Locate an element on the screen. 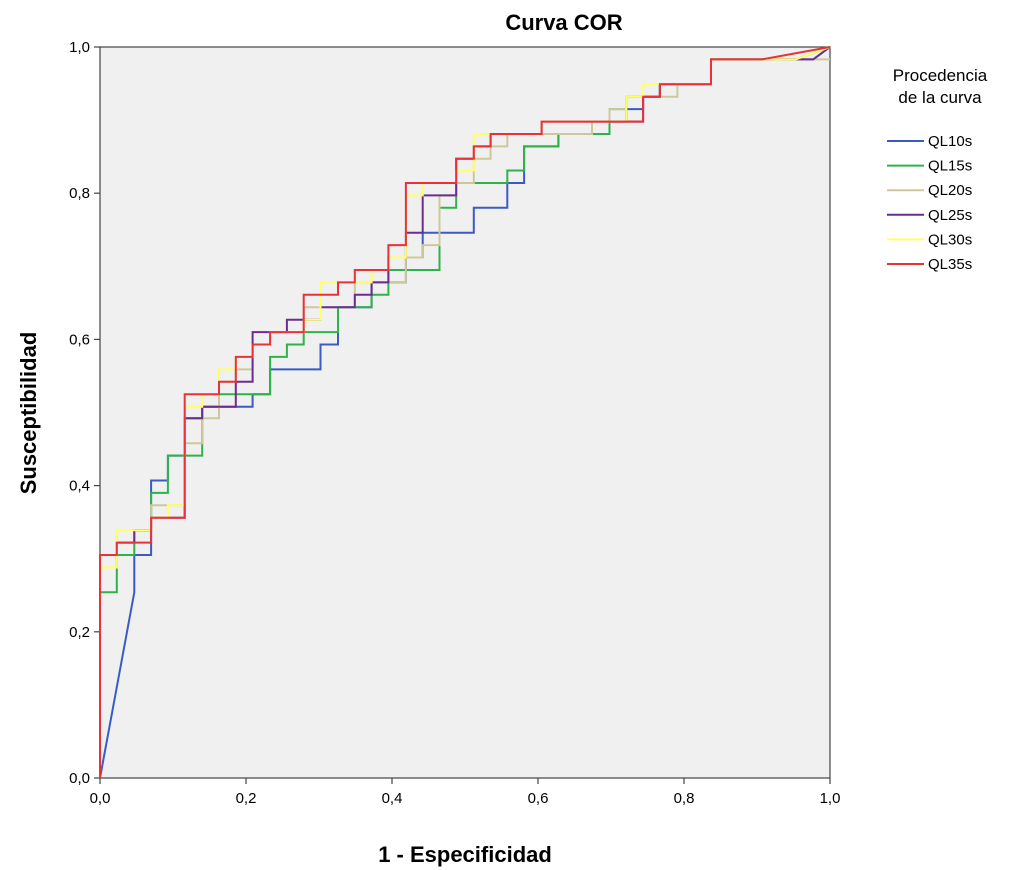  legend-label: QL20s is located at coordinates (950, 190).